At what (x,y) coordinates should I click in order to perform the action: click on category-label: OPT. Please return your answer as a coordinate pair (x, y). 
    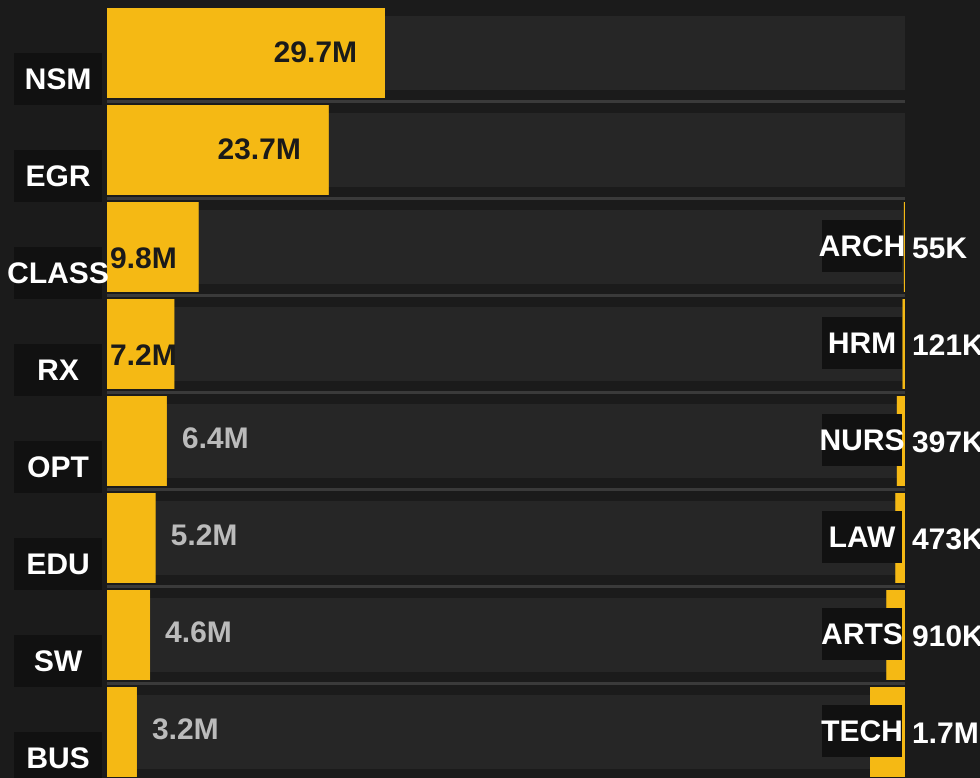
    Looking at the image, I should click on (58, 467).